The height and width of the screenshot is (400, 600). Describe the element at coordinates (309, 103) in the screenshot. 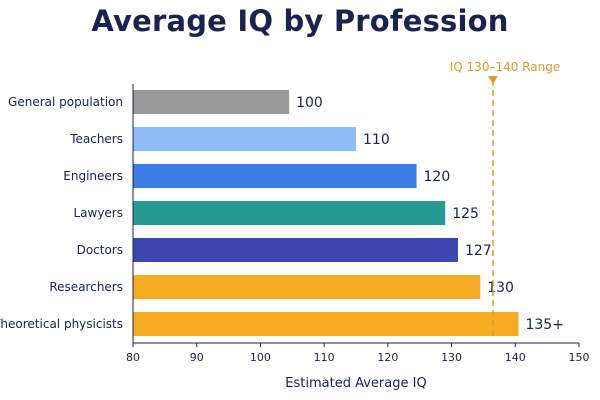

I see `value-label: 100` at that location.